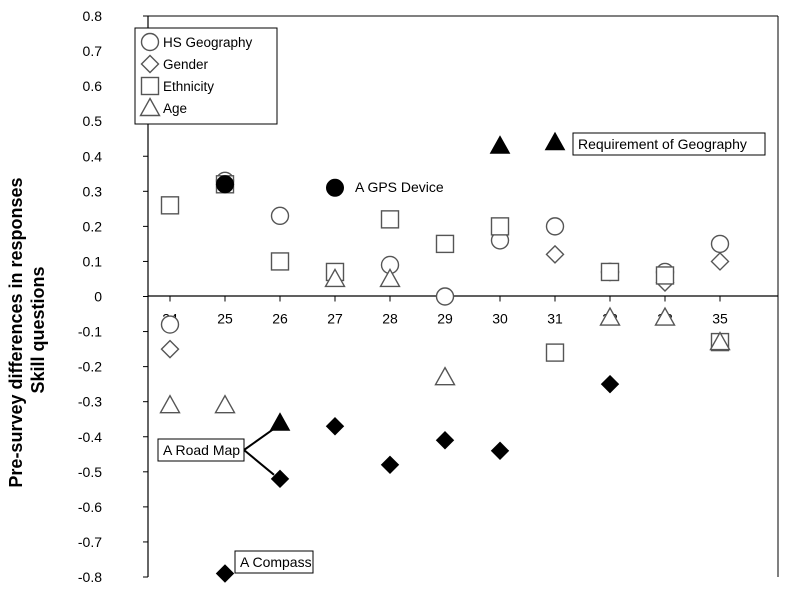 This screenshot has height=589, width=794. Describe the element at coordinates (208, 42) in the screenshot. I see `legend-label: HS Geography` at that location.